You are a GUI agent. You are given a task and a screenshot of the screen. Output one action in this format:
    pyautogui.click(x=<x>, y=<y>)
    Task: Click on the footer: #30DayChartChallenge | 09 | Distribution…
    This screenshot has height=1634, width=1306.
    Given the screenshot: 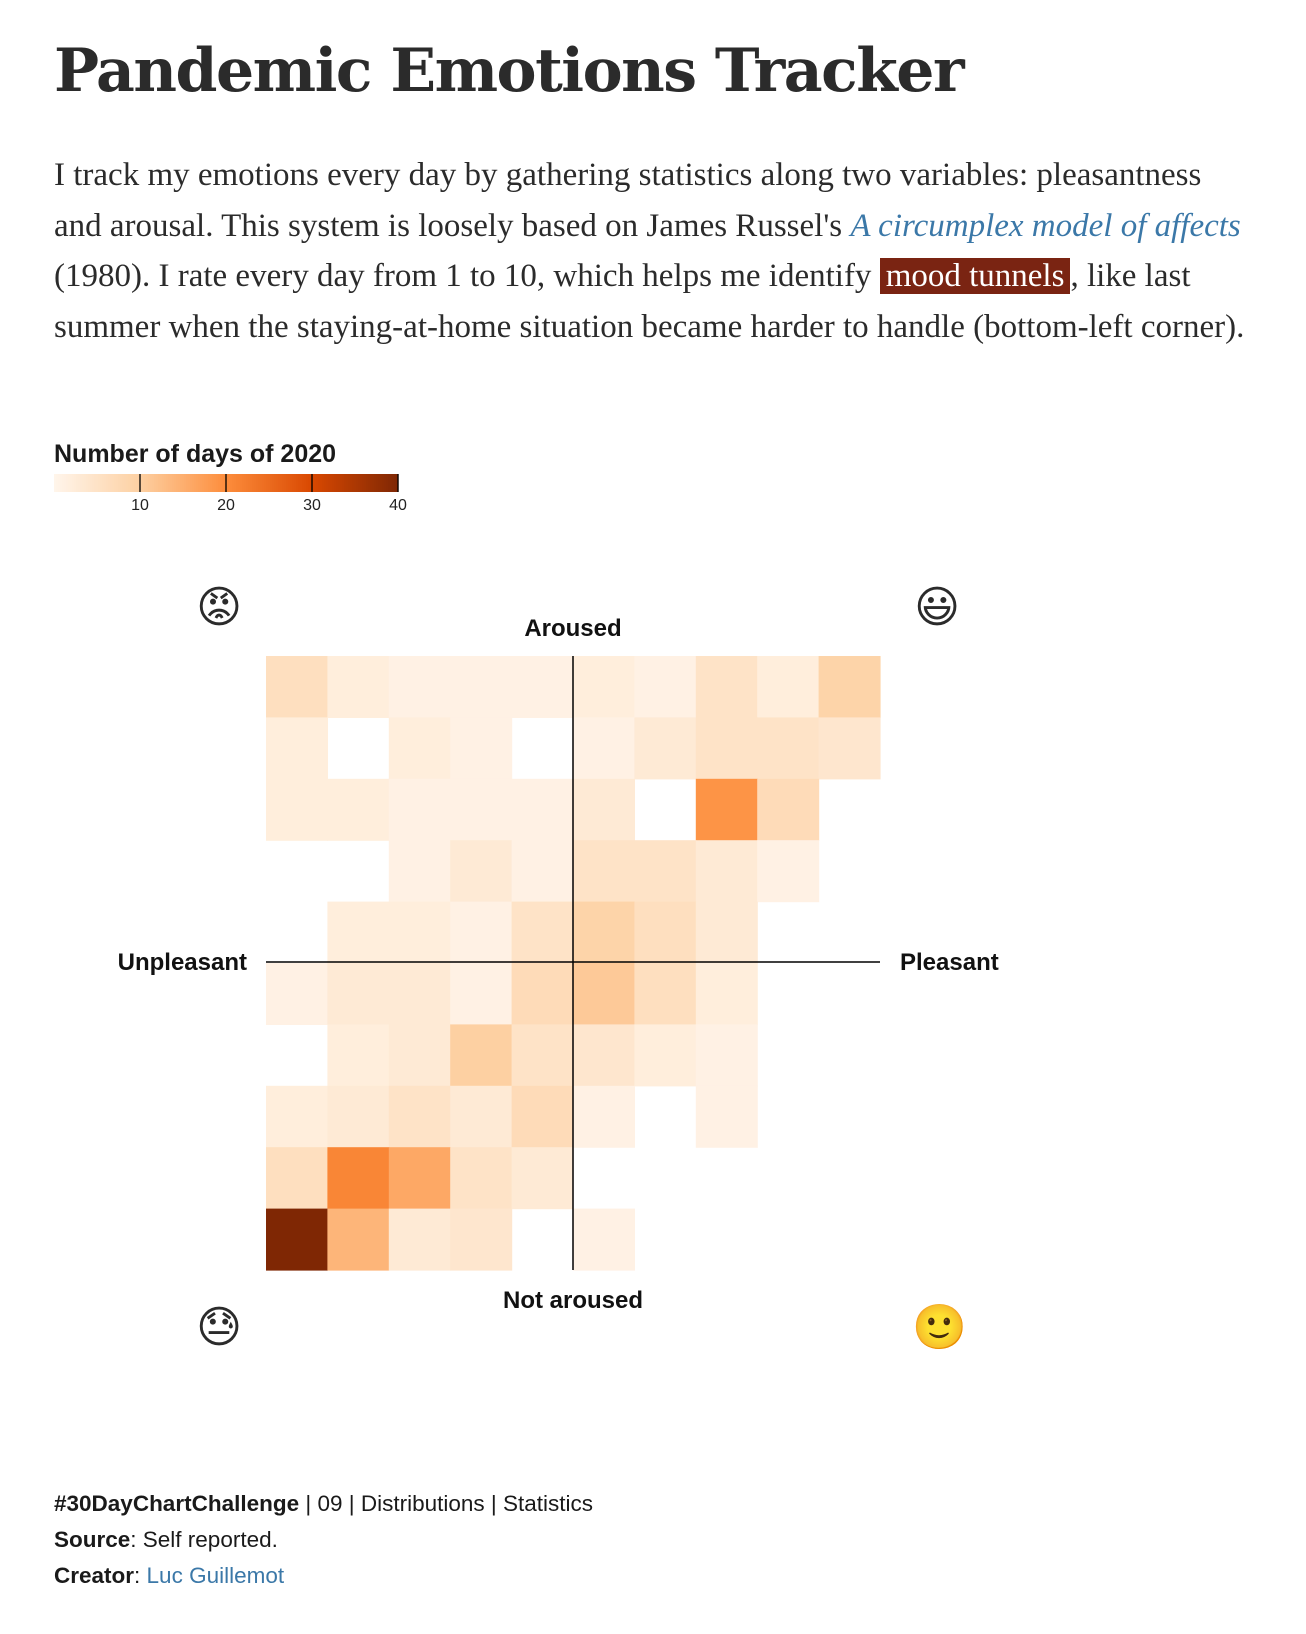 What is the action you would take?
    pyautogui.click(x=323, y=1540)
    